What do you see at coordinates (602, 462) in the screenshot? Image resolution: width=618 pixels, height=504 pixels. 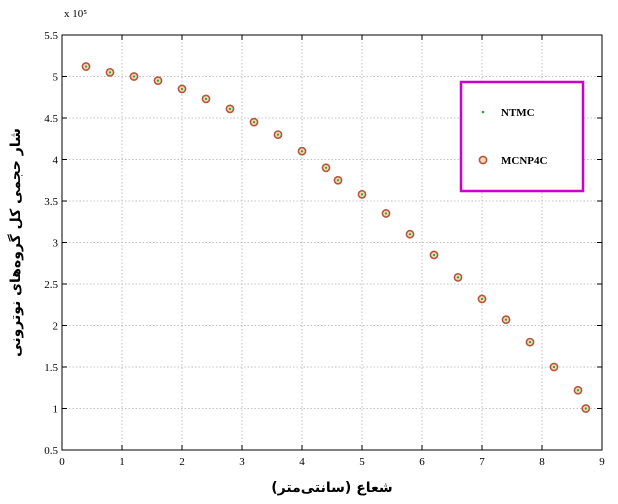 I see `x-tick-label: 9` at bounding box center [602, 462].